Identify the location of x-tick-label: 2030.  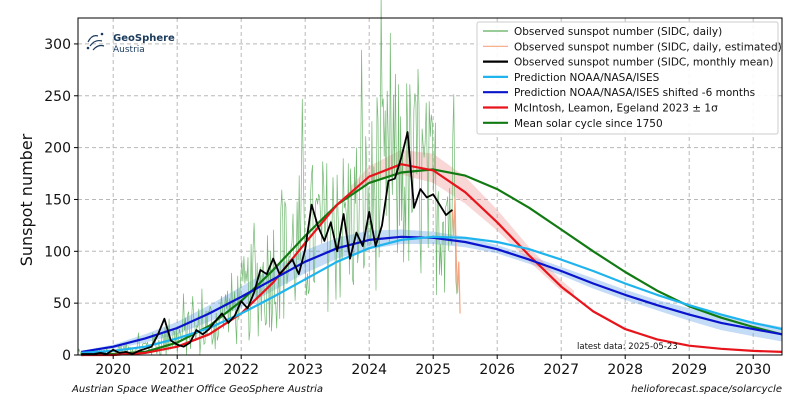
(753, 370).